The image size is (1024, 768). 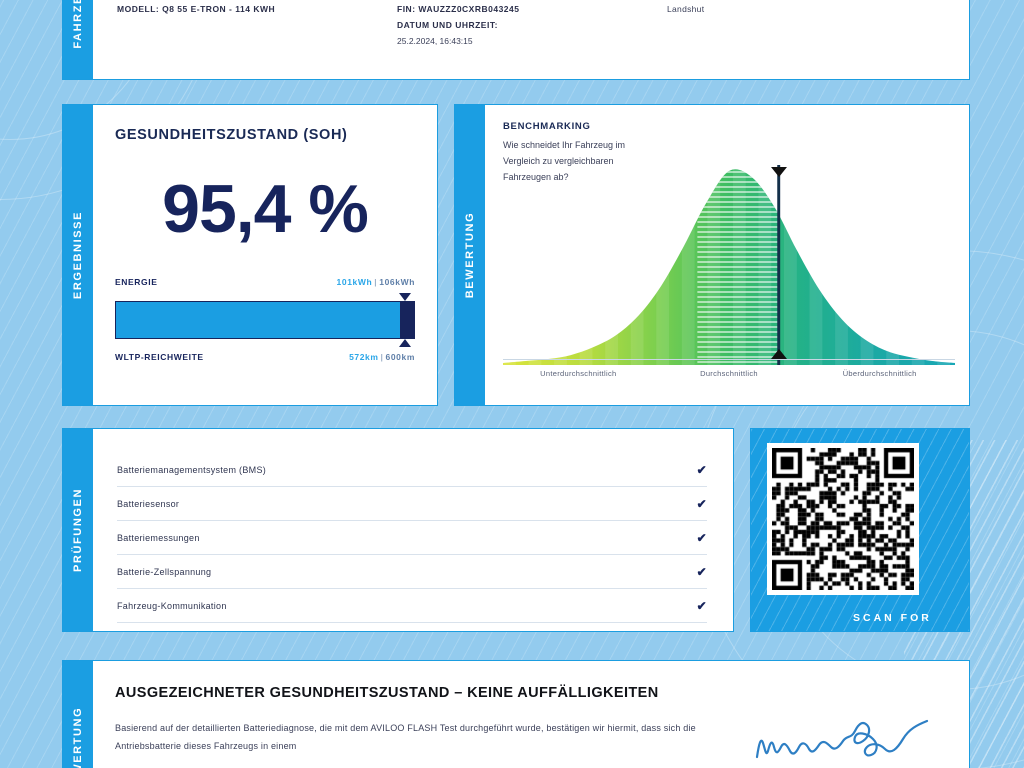 What do you see at coordinates (447, 25) in the screenshot?
I see `vehicle-datetime-label: DATUM UND UHRZEIT:` at bounding box center [447, 25].